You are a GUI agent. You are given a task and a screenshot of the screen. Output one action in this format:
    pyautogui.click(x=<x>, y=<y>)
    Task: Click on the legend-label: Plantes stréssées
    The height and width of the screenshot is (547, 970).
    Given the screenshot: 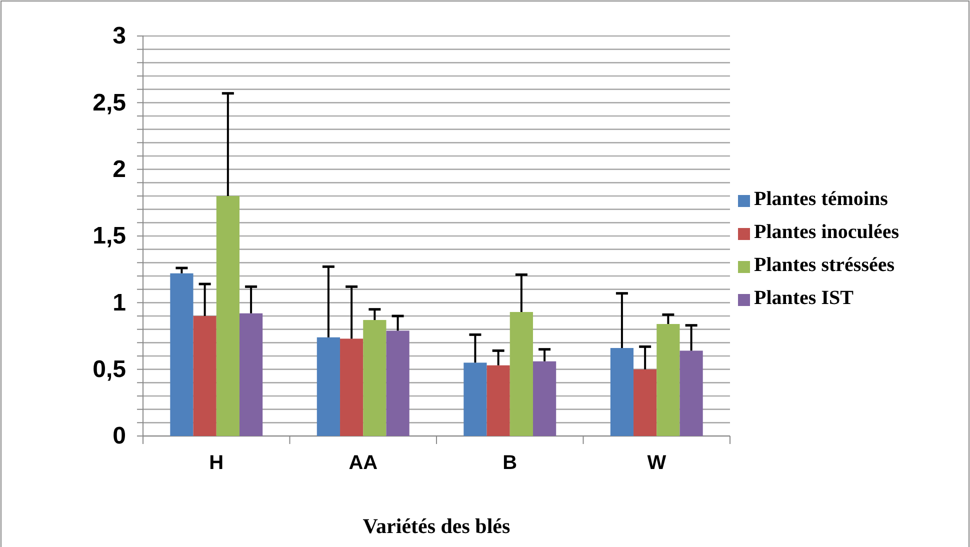 What is the action you would take?
    pyautogui.click(x=824, y=265)
    